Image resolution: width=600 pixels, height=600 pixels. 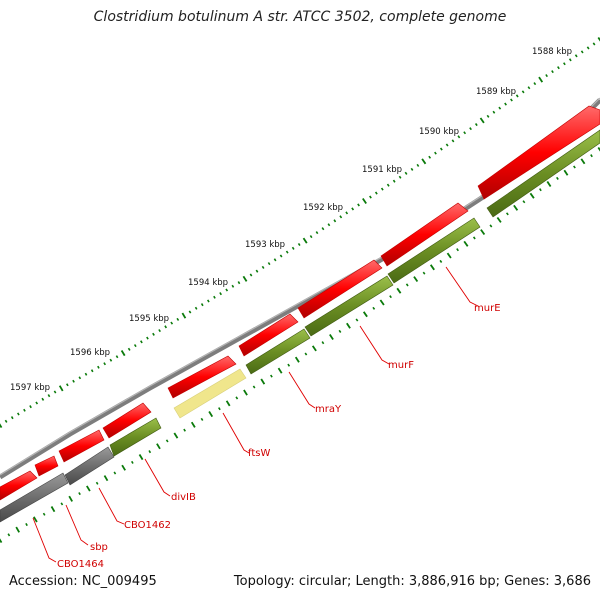 What do you see at coordinates (208, 283) in the screenshot?
I see `ruler-label-1594kbp: 1594 kbp` at bounding box center [208, 283].